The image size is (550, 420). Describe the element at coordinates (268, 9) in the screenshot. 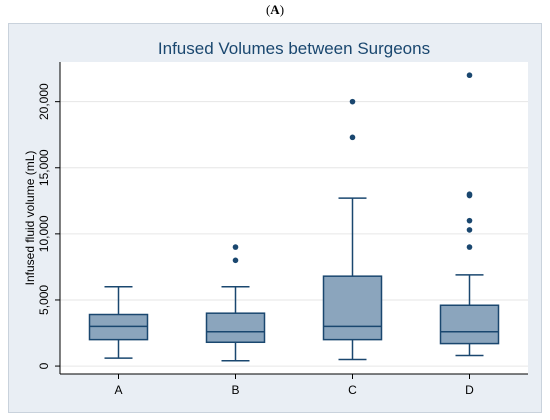

I see `panel-label-open: (` at that location.